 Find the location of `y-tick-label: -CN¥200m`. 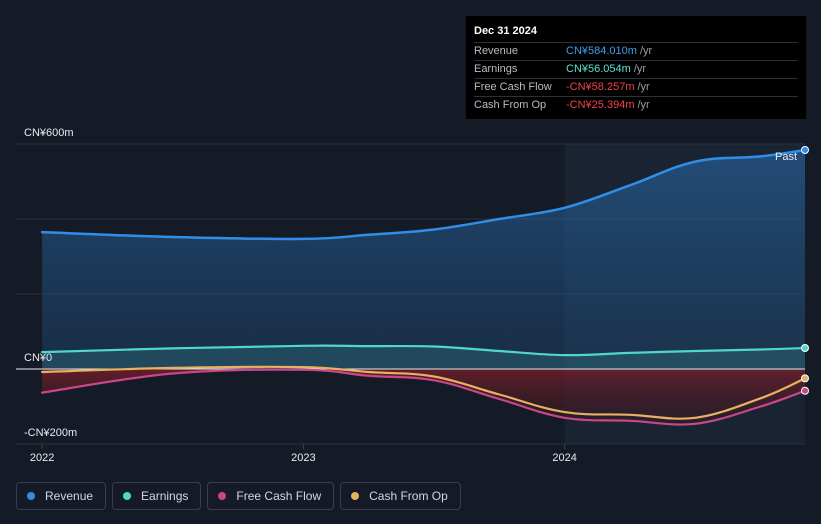

y-tick-label: -CN¥200m is located at coordinates (50, 433).